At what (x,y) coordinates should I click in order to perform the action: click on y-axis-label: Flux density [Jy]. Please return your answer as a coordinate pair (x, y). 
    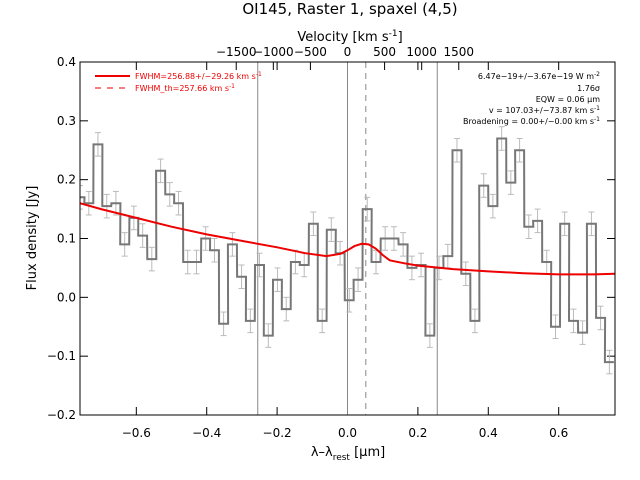
    Looking at the image, I should click on (32, 238).